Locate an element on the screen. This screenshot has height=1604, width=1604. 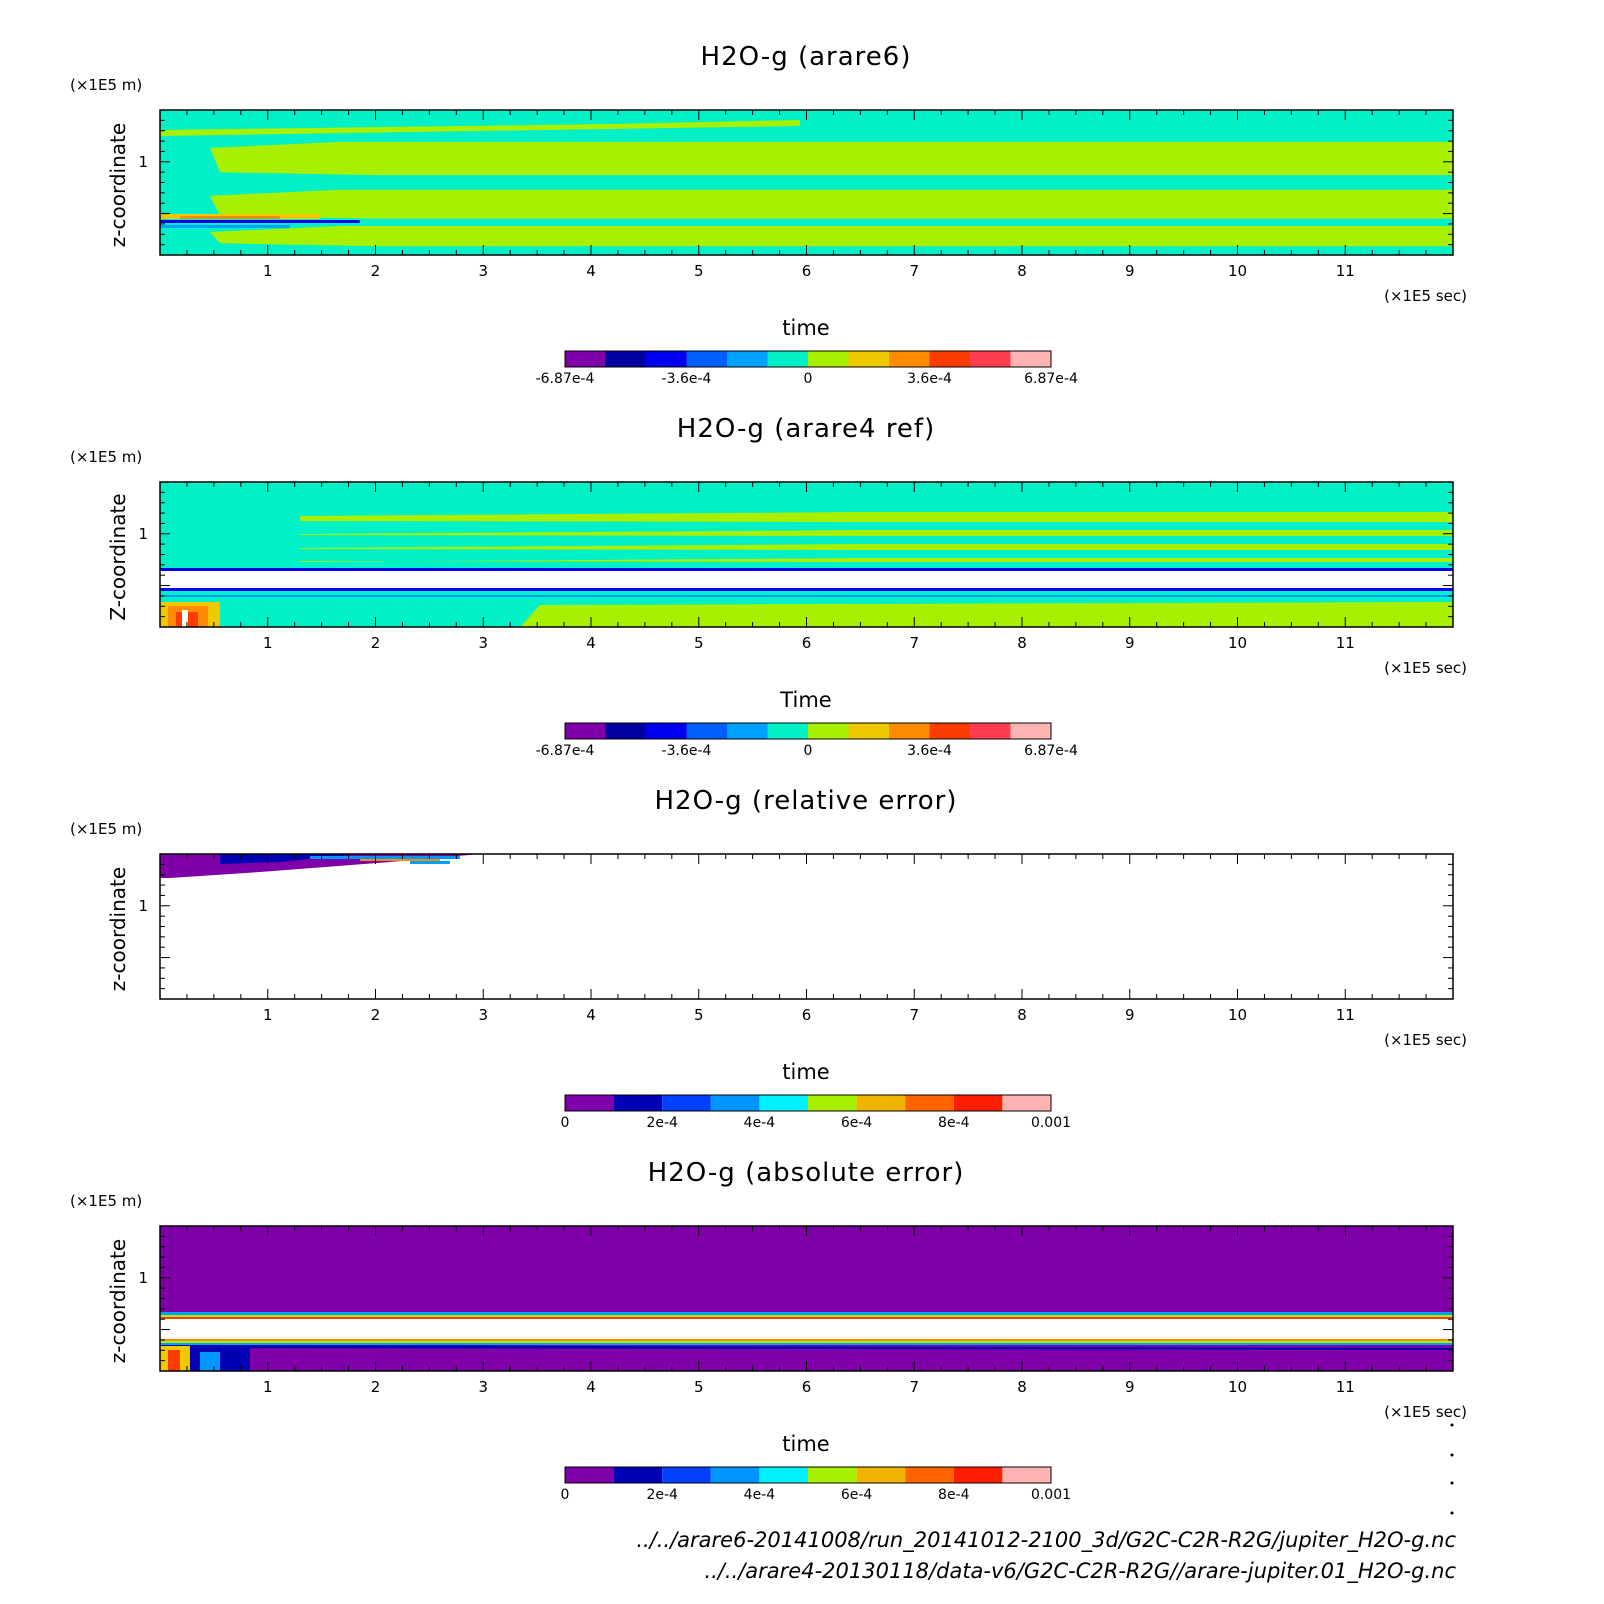
chart-title: H2O-g (absolute error) is located at coordinates (806, 1173).